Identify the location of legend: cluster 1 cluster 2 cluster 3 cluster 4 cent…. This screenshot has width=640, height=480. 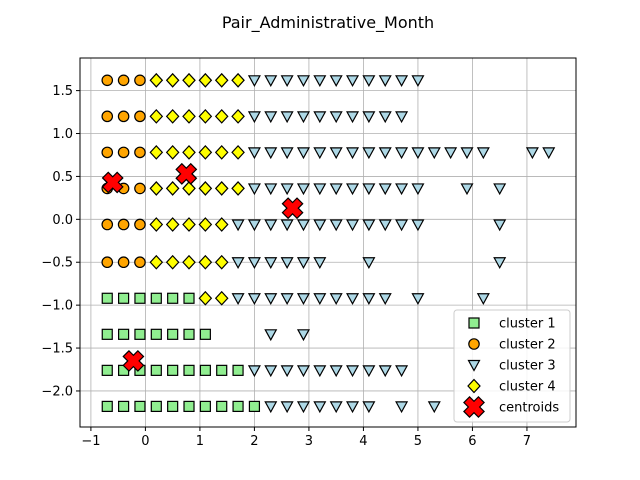
(512, 366).